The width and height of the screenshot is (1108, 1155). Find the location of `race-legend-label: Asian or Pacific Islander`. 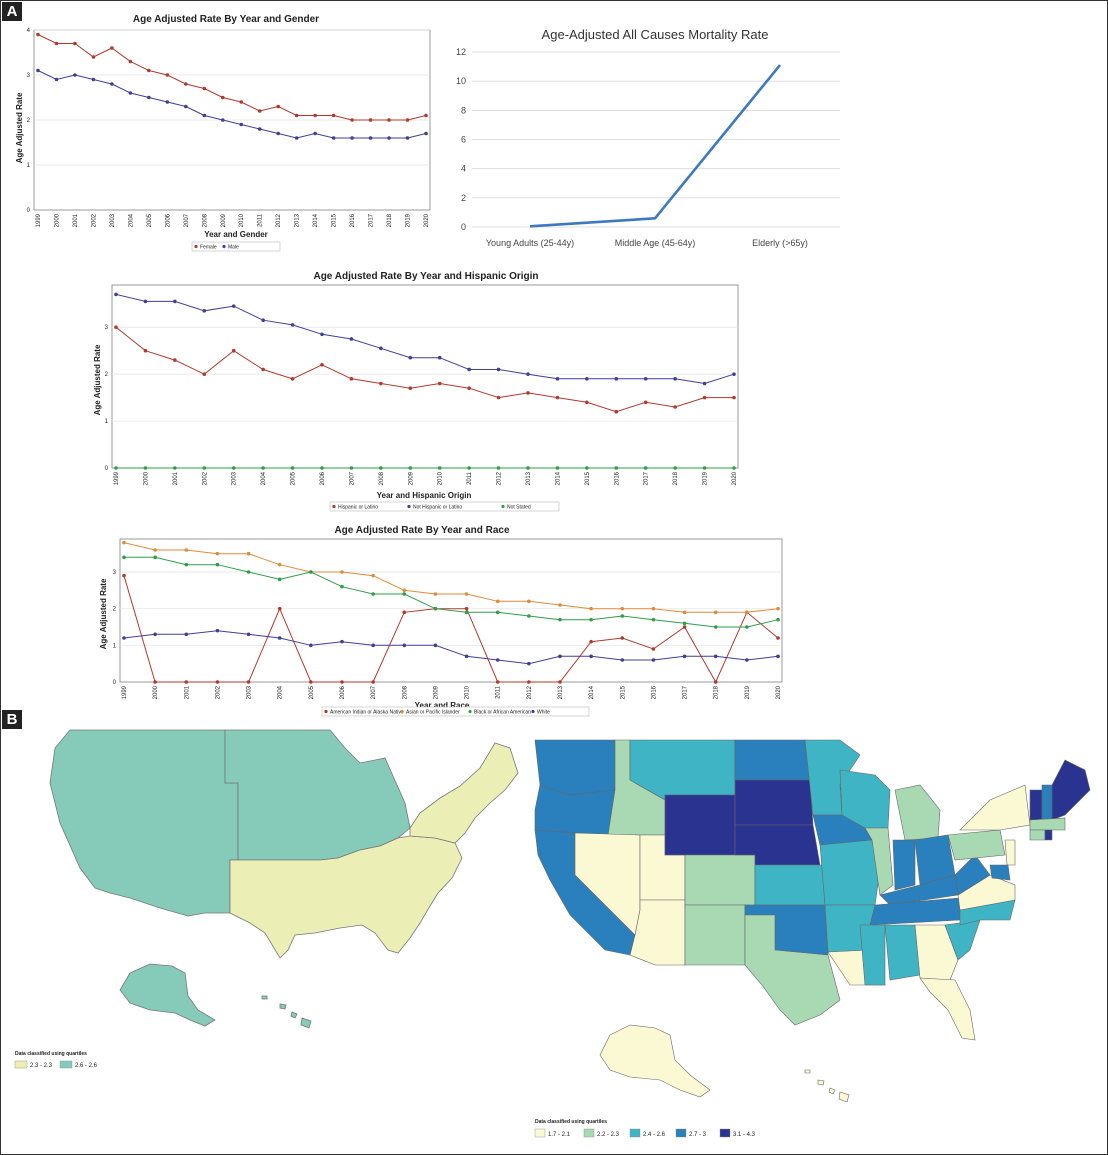

race-legend-label: Asian or Pacific Islander is located at coordinates (433, 713).